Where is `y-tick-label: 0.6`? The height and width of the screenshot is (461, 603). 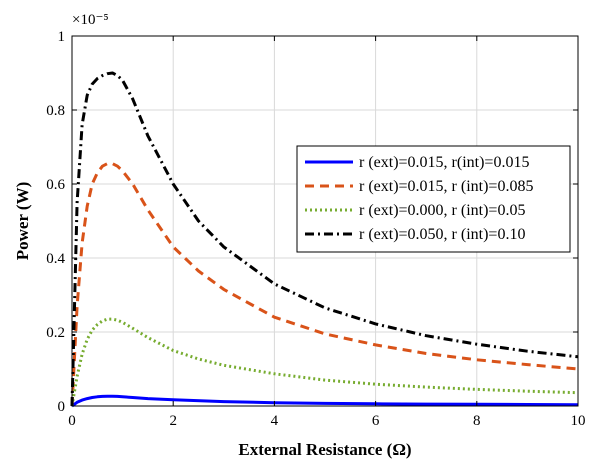
y-tick-label: 0.6 is located at coordinates (55, 185).